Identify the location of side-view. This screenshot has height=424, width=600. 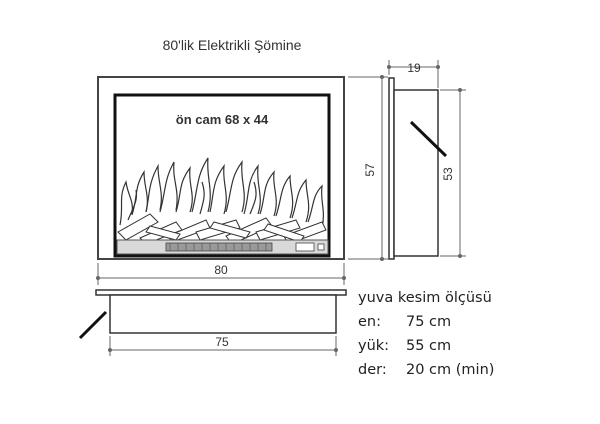
(418, 168).